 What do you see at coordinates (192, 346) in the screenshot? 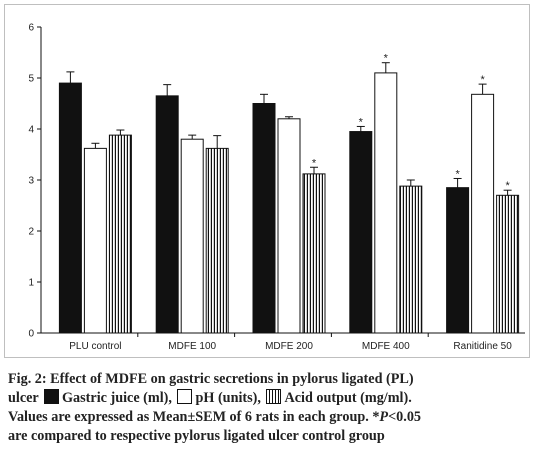
I see `x-category-label: MDFE 100` at bounding box center [192, 346].